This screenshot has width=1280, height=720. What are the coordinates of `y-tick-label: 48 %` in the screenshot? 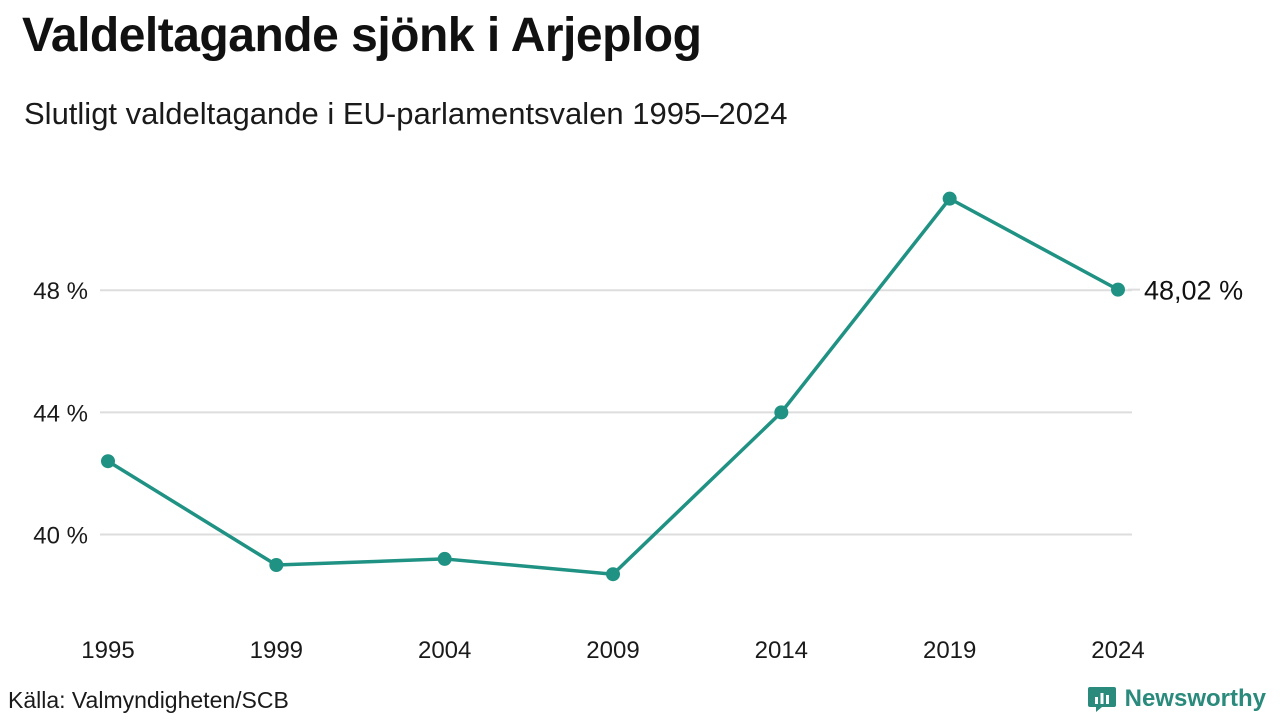 It's located at (60, 291).